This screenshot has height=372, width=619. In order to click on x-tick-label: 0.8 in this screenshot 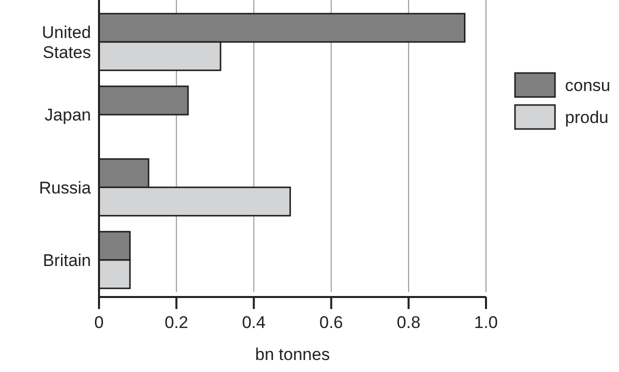, I will do `click(408, 322)`.